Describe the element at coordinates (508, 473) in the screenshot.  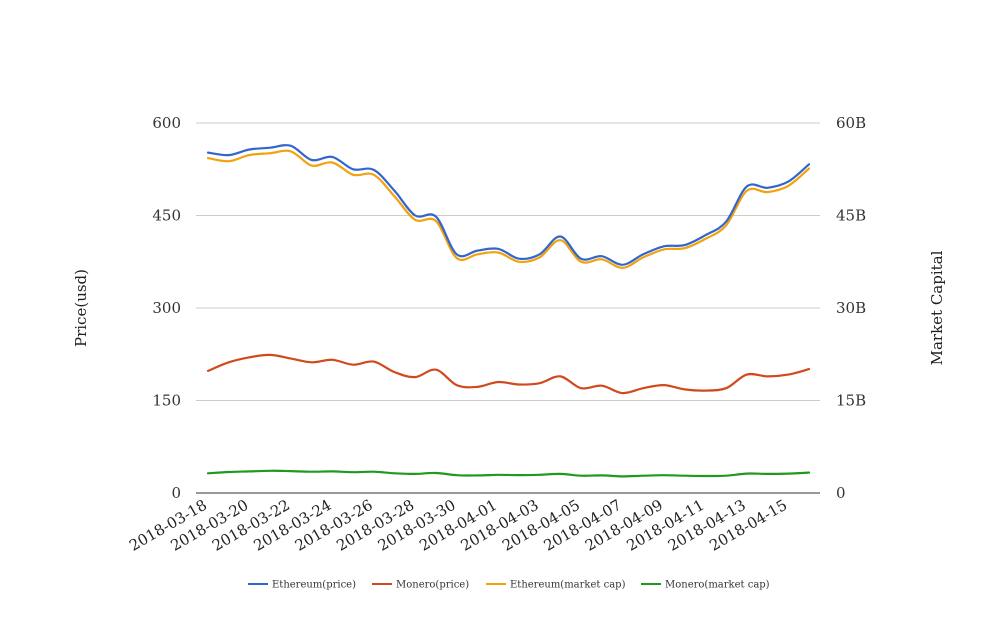
I see `series-line-monero-market-cap` at that location.